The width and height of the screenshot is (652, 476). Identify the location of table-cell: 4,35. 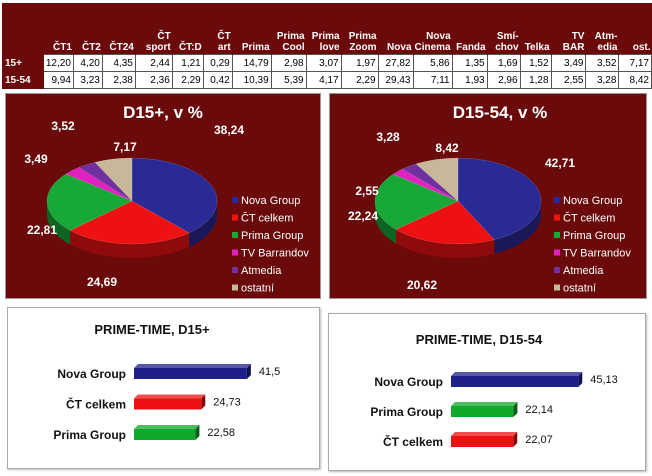
(118, 63).